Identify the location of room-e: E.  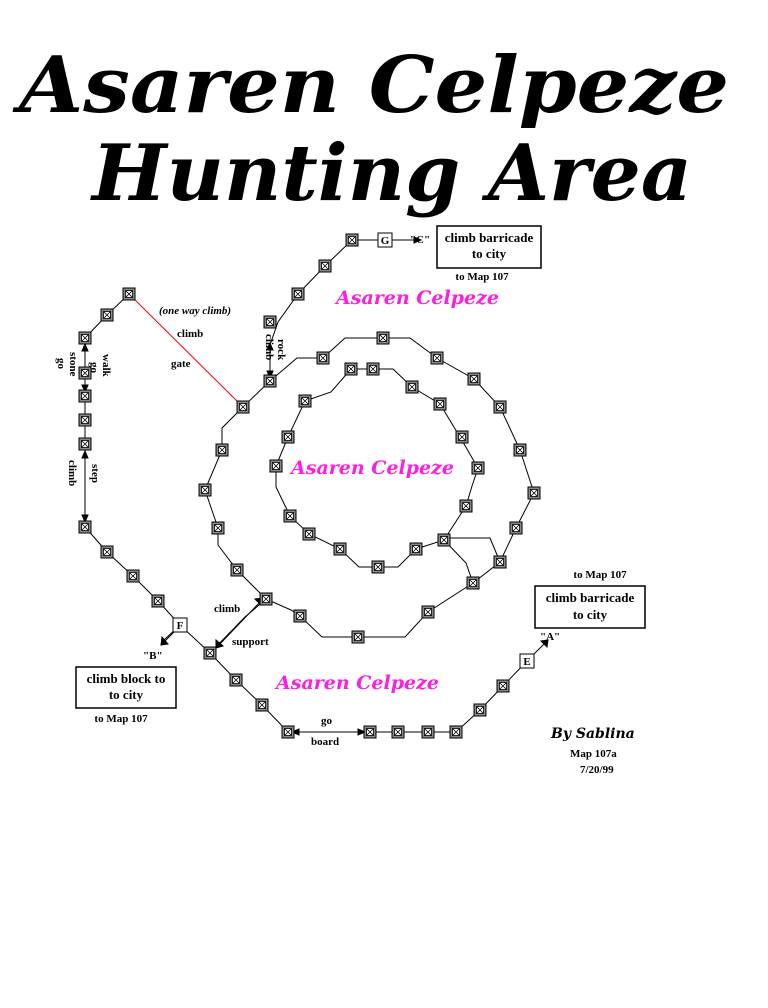
(527, 661).